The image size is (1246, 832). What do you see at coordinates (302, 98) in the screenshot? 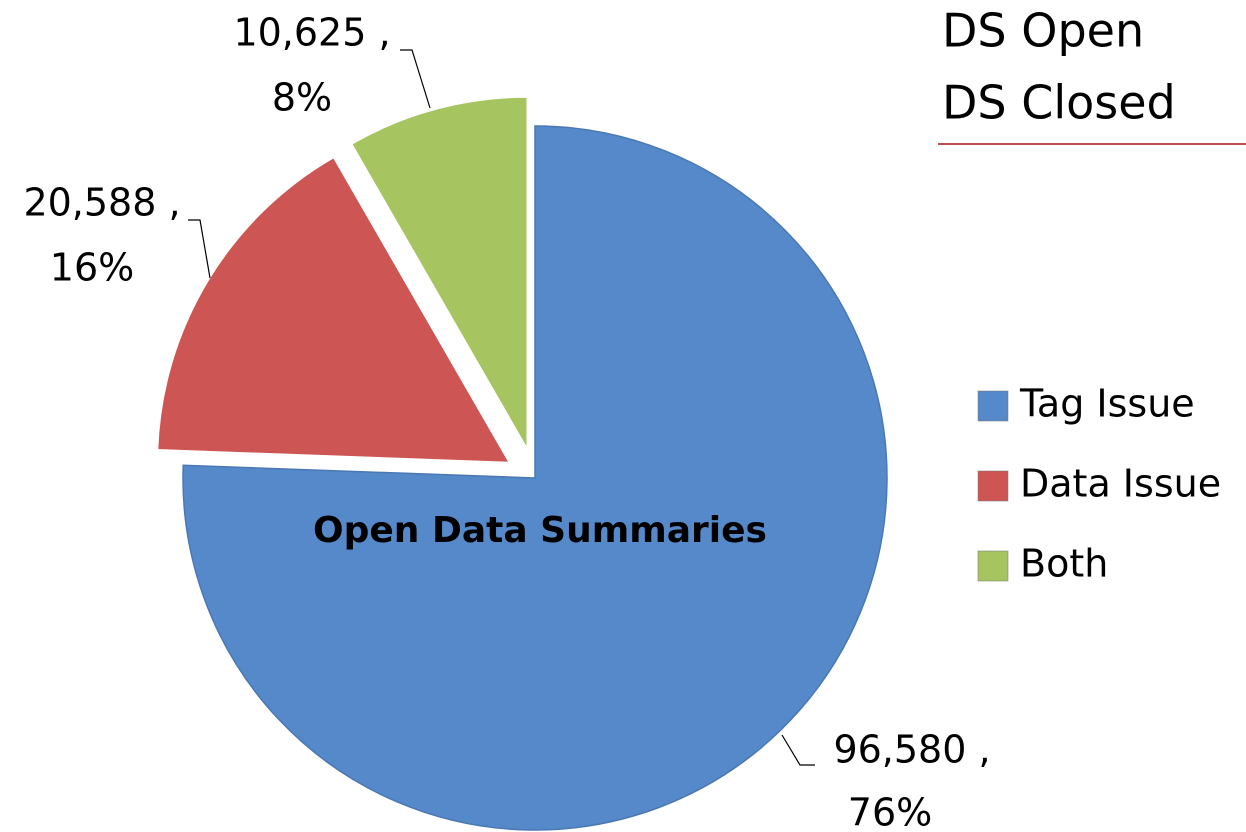
I see `data-label: 8%` at bounding box center [302, 98].